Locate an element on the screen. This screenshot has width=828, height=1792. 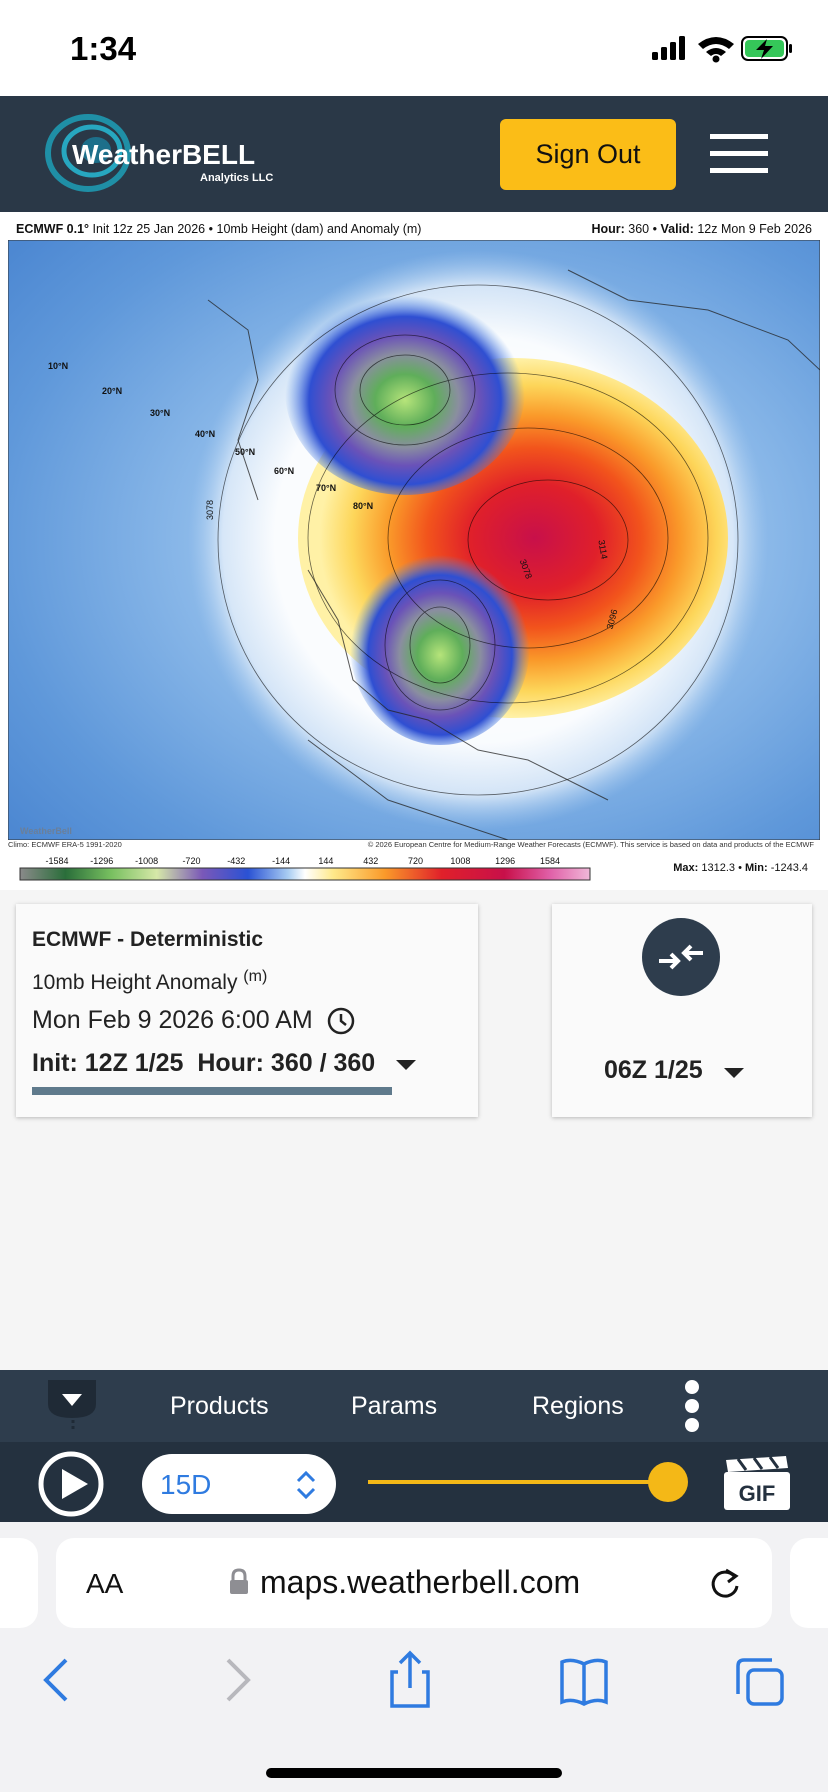
address-bar: AA maps.weatherbell.com is located at coordinates (414, 1583).